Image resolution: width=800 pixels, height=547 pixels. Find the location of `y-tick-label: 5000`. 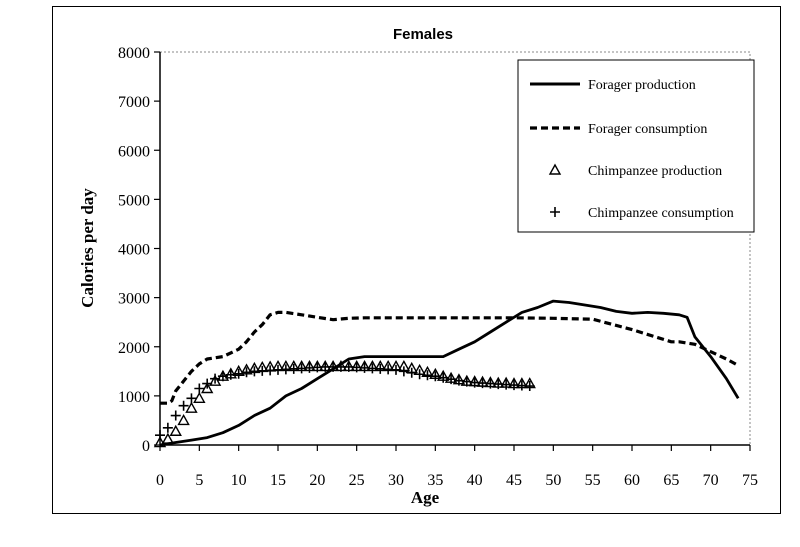

y-tick-label: 5000 is located at coordinates (134, 200).